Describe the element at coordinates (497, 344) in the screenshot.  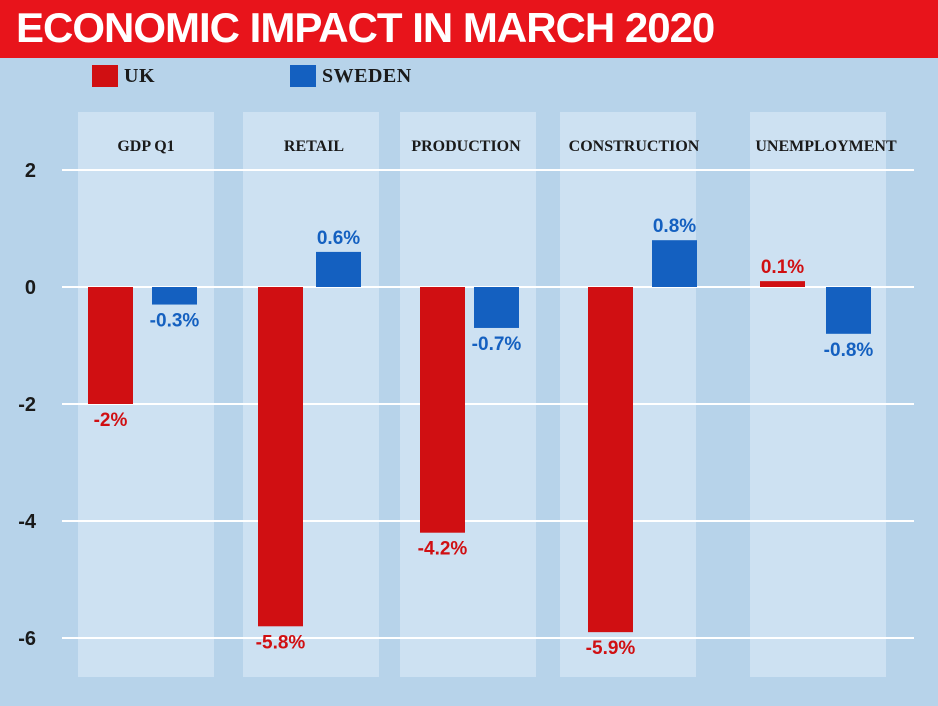
I see `data-label-sweden-3: -0.7%` at that location.